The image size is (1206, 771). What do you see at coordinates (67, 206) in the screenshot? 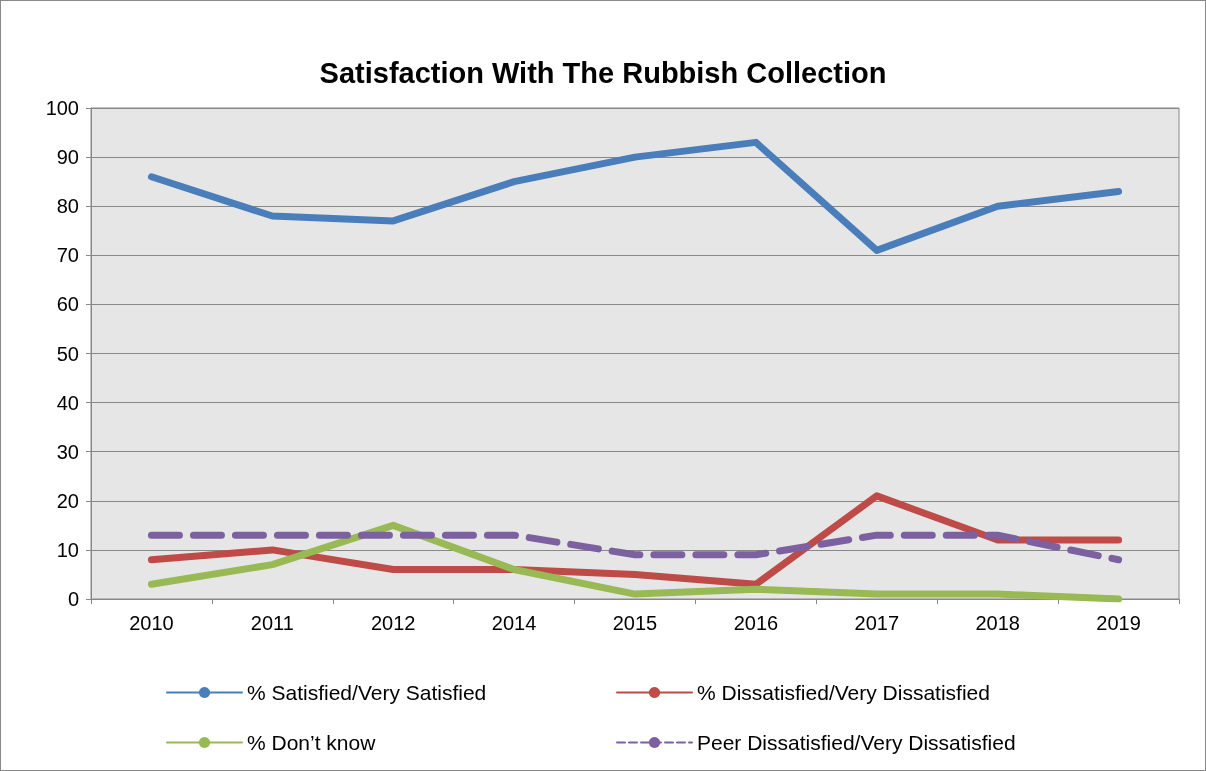
I see `y-tick-label: 80` at bounding box center [67, 206].